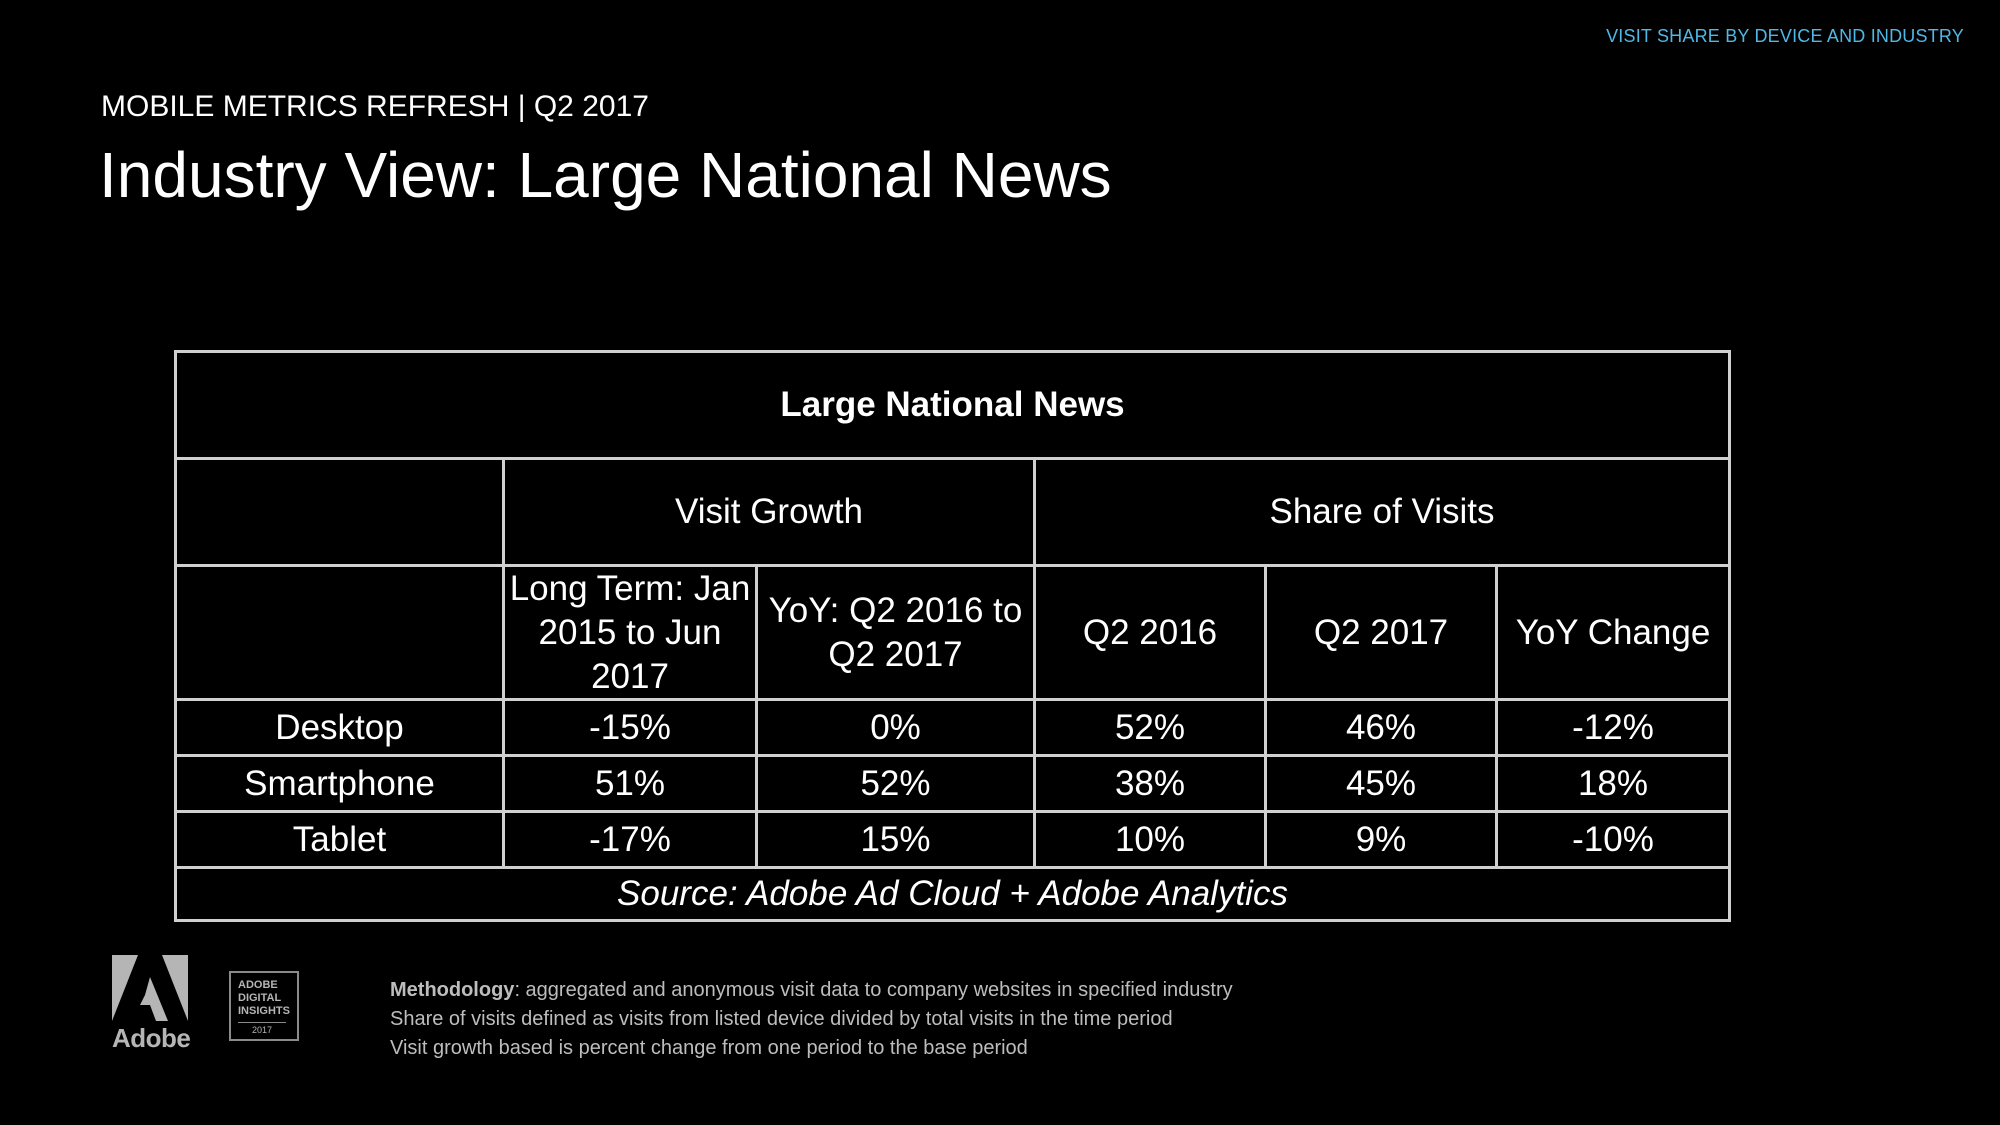 This screenshot has width=2000, height=1125. Describe the element at coordinates (1613, 632) in the screenshot. I see `col-header-yoy-change: YoY Change` at that location.